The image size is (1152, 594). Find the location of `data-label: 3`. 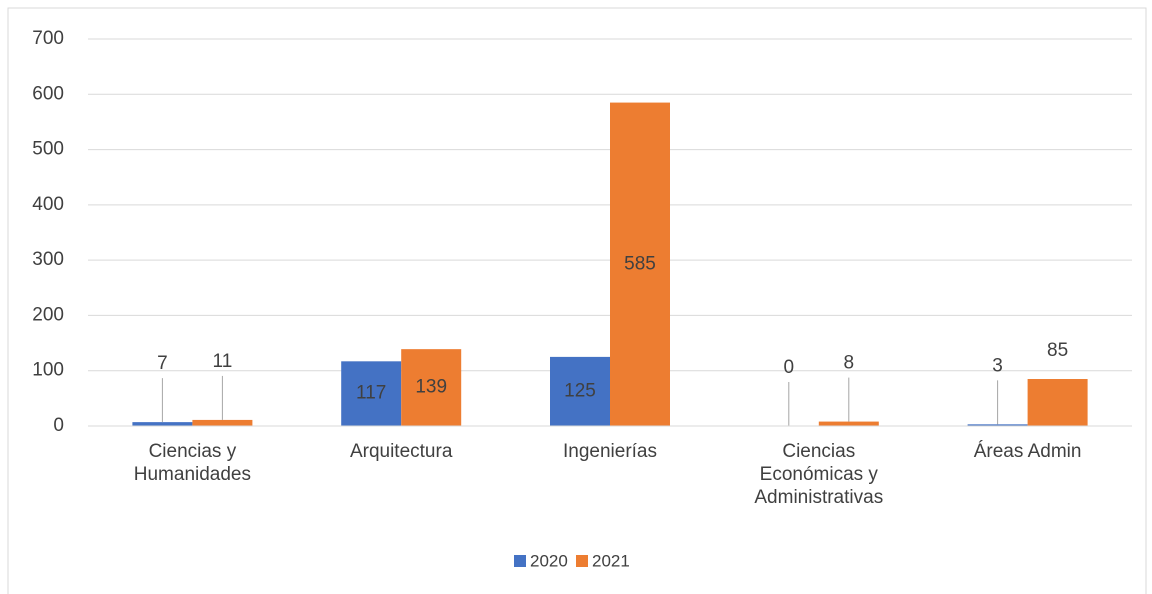

data-label: 3 is located at coordinates (997, 365).